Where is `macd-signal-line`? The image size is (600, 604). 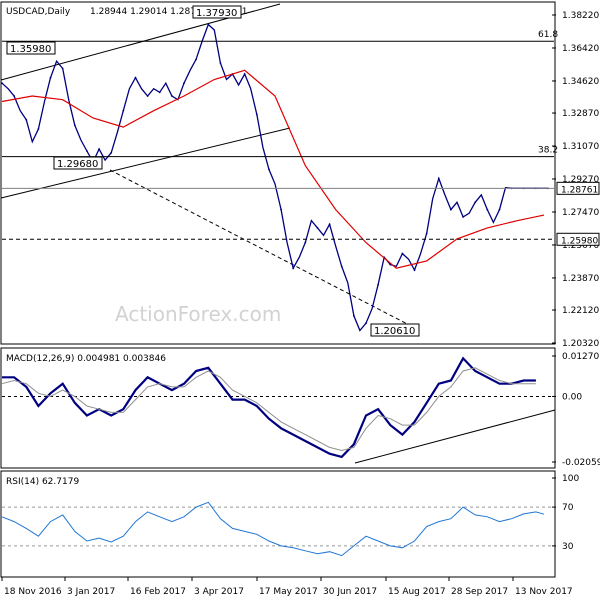
macd-signal-line is located at coordinates (268, 409).